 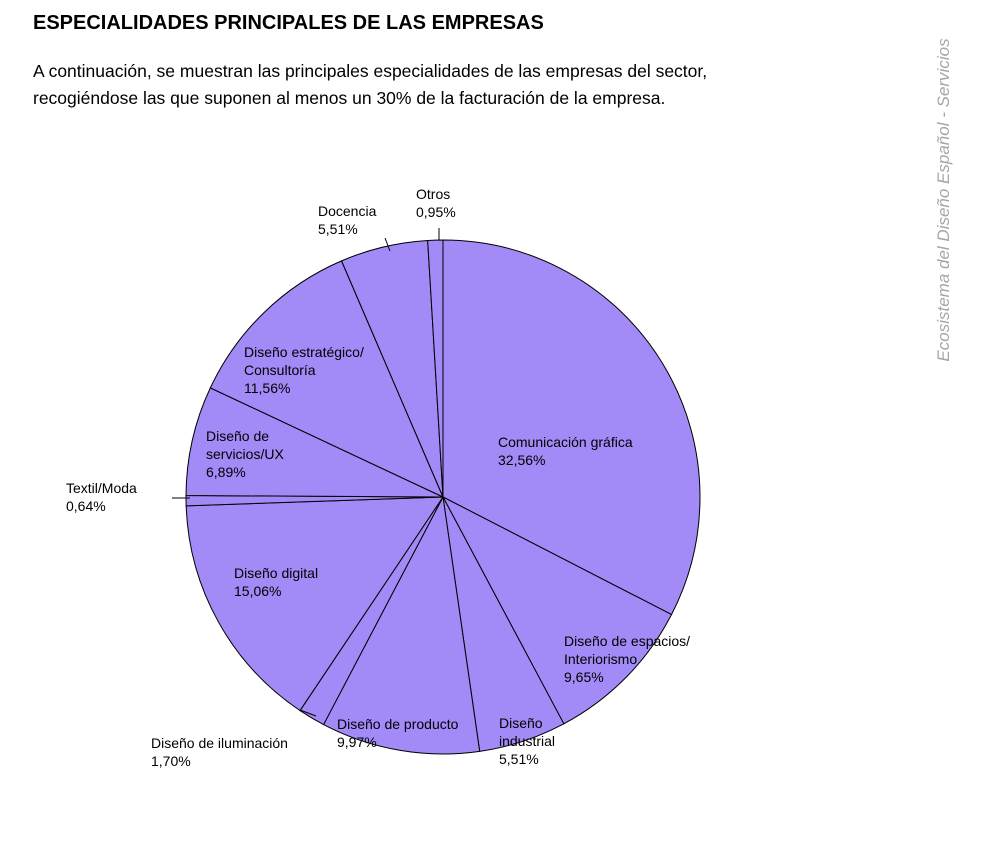 I want to click on slice-label-3: Diseño industrial 5,51%, so click(x=527, y=741).